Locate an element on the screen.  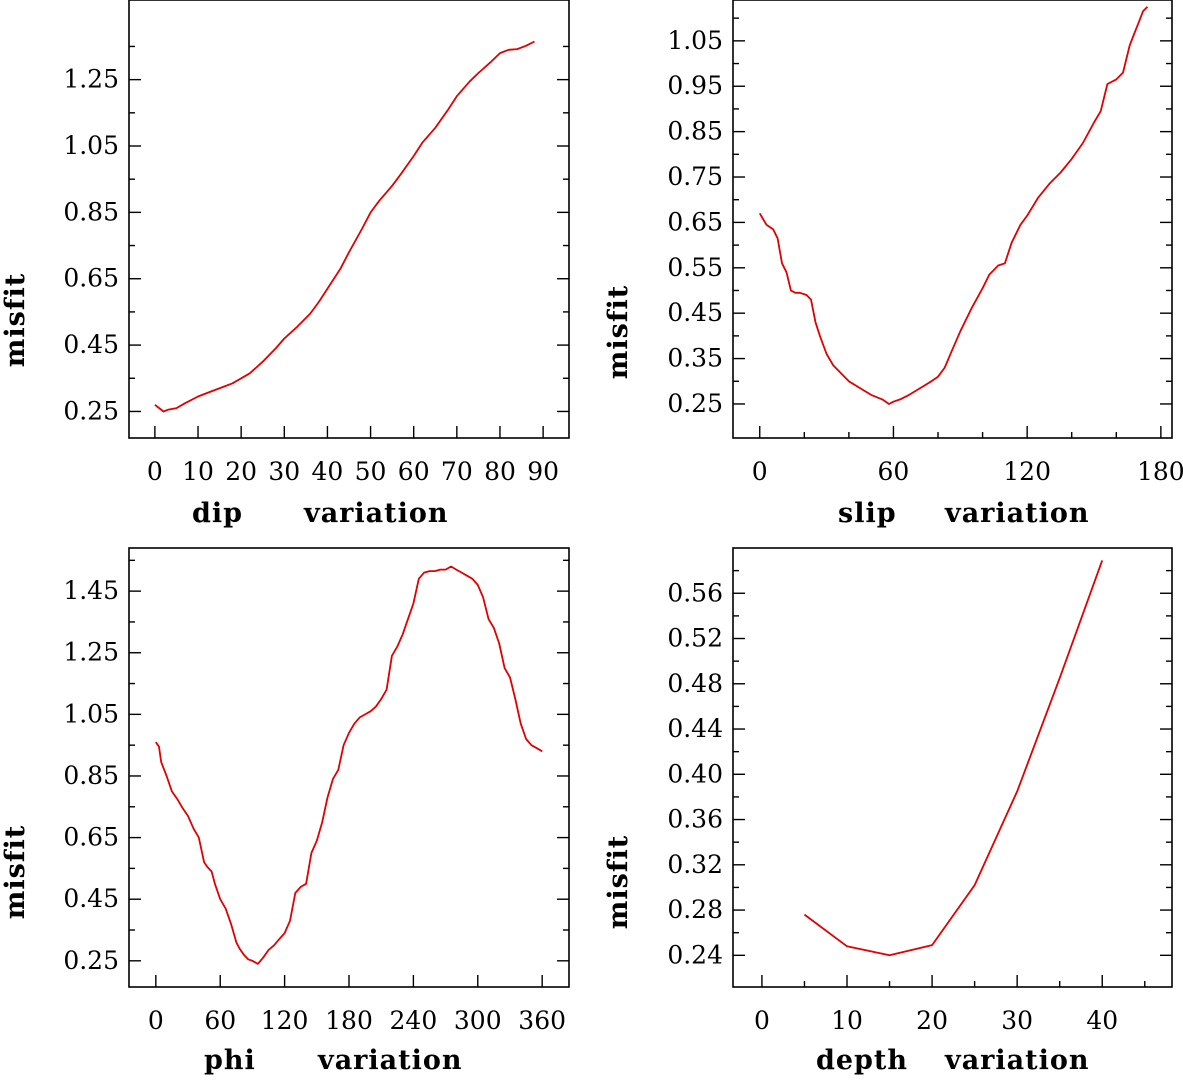
y-tick-label: 0.32 is located at coordinates (695, 864).